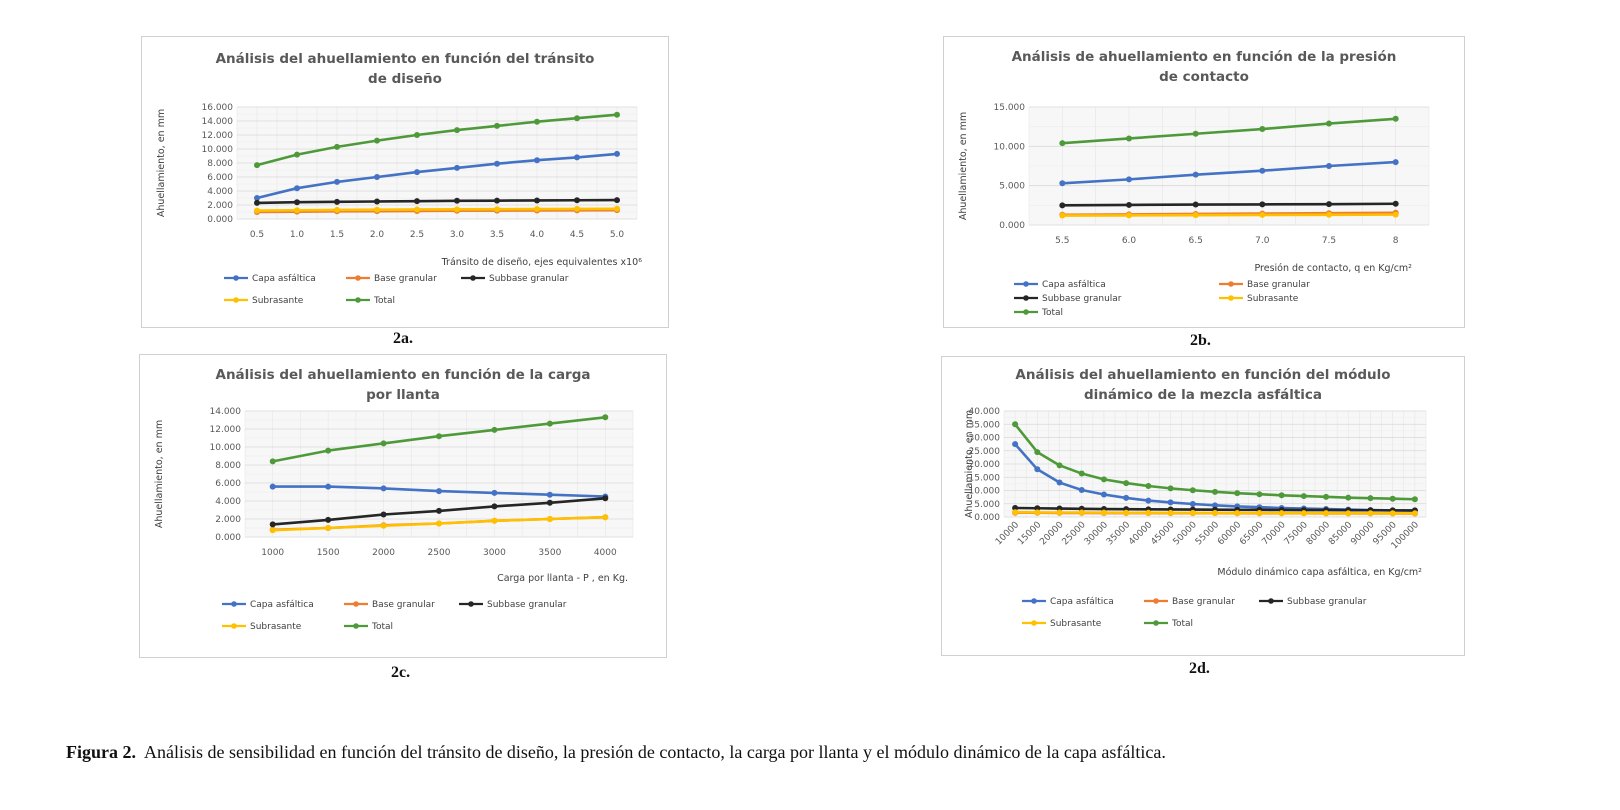  What do you see at coordinates (1196, 241) in the screenshot?
I see `x-tick-label: 6.5` at bounding box center [1196, 241].